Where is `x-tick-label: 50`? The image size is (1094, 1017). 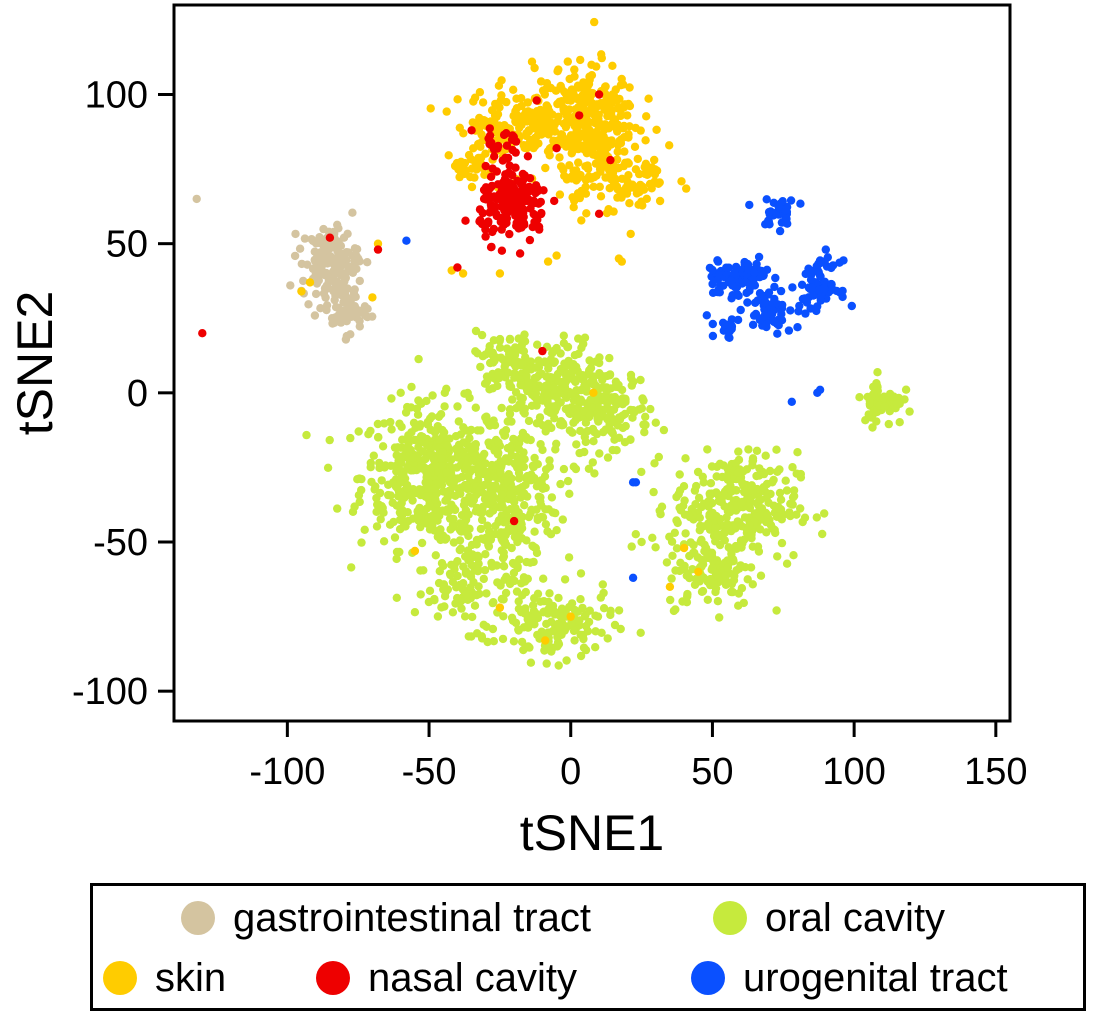 x-tick-label: 50 is located at coordinates (712, 772).